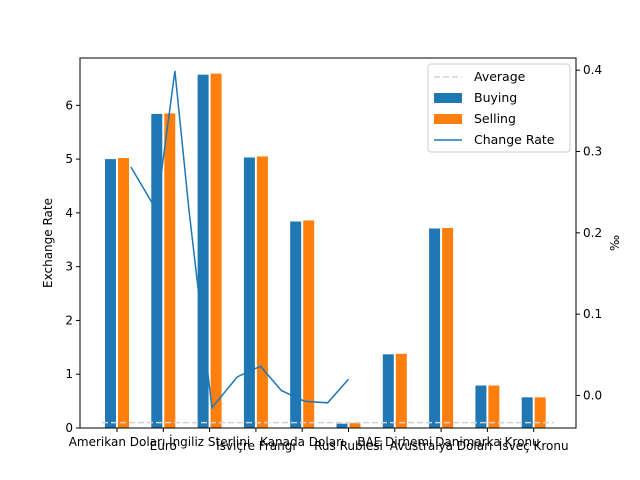  Describe the element at coordinates (117, 442) in the screenshot. I see `x-tick-label-0: Amerikan Doları` at that location.